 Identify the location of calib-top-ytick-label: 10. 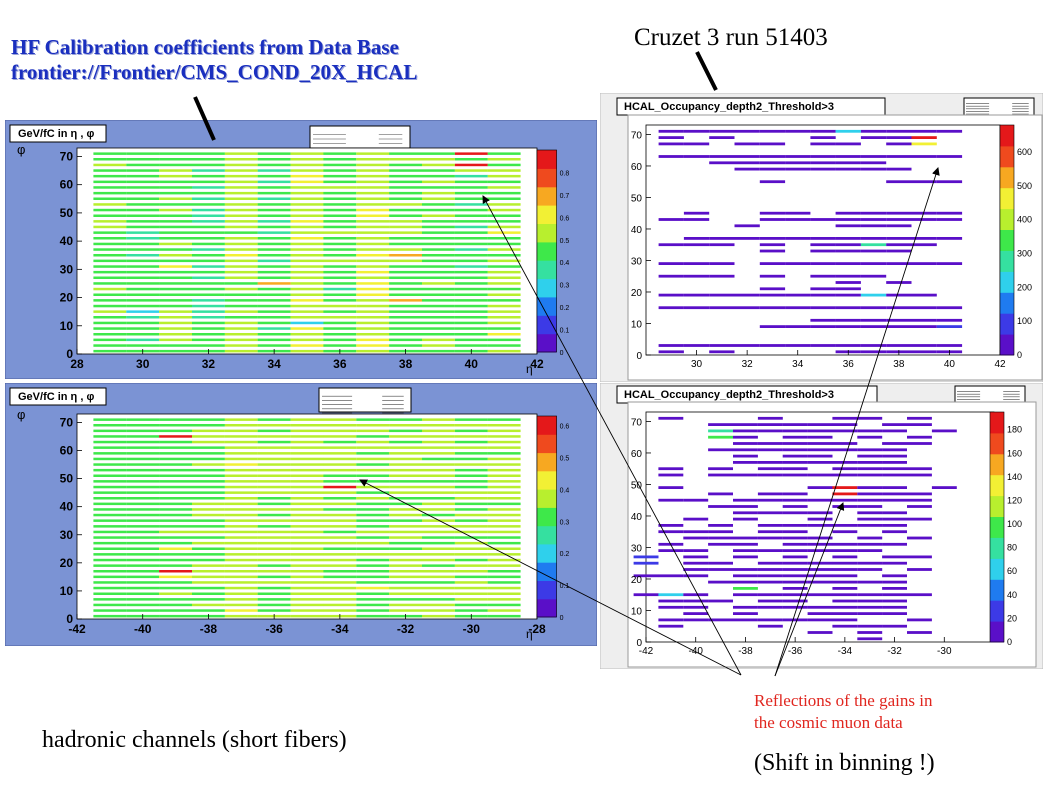
(67, 326).